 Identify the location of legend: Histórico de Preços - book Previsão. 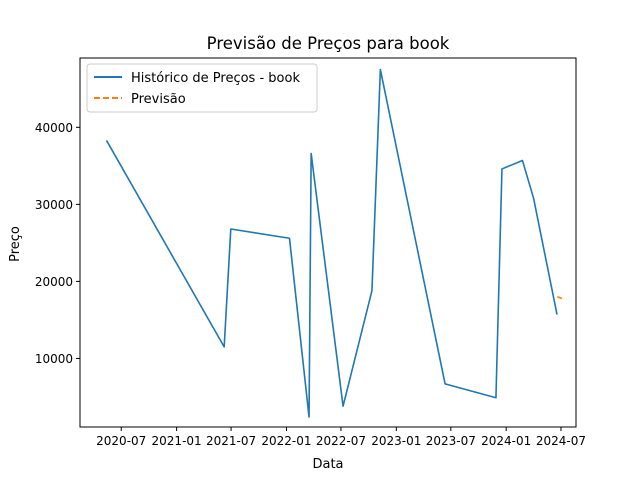
(202, 88).